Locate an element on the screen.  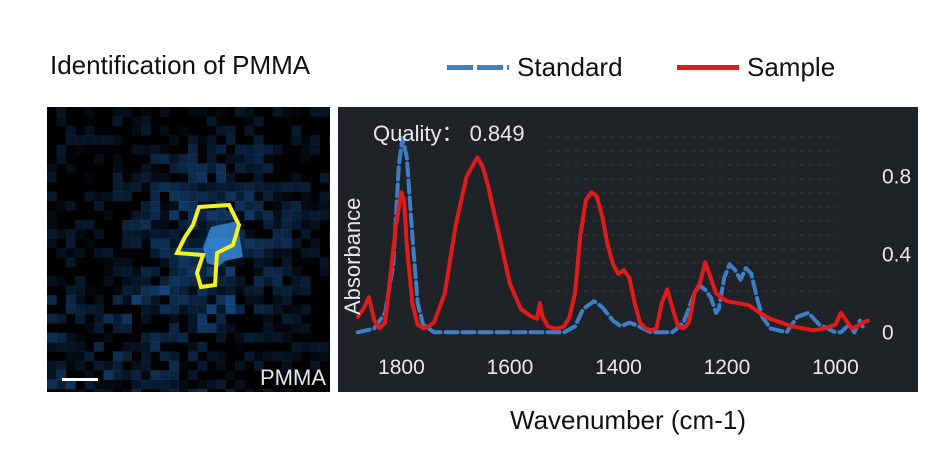
legend-swatch-sample is located at coordinates (708, 67).